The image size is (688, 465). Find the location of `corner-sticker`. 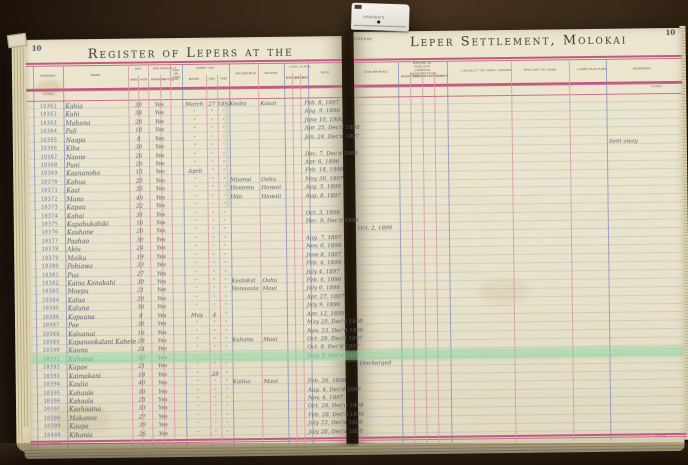

corner-sticker is located at coordinates (17, 40).